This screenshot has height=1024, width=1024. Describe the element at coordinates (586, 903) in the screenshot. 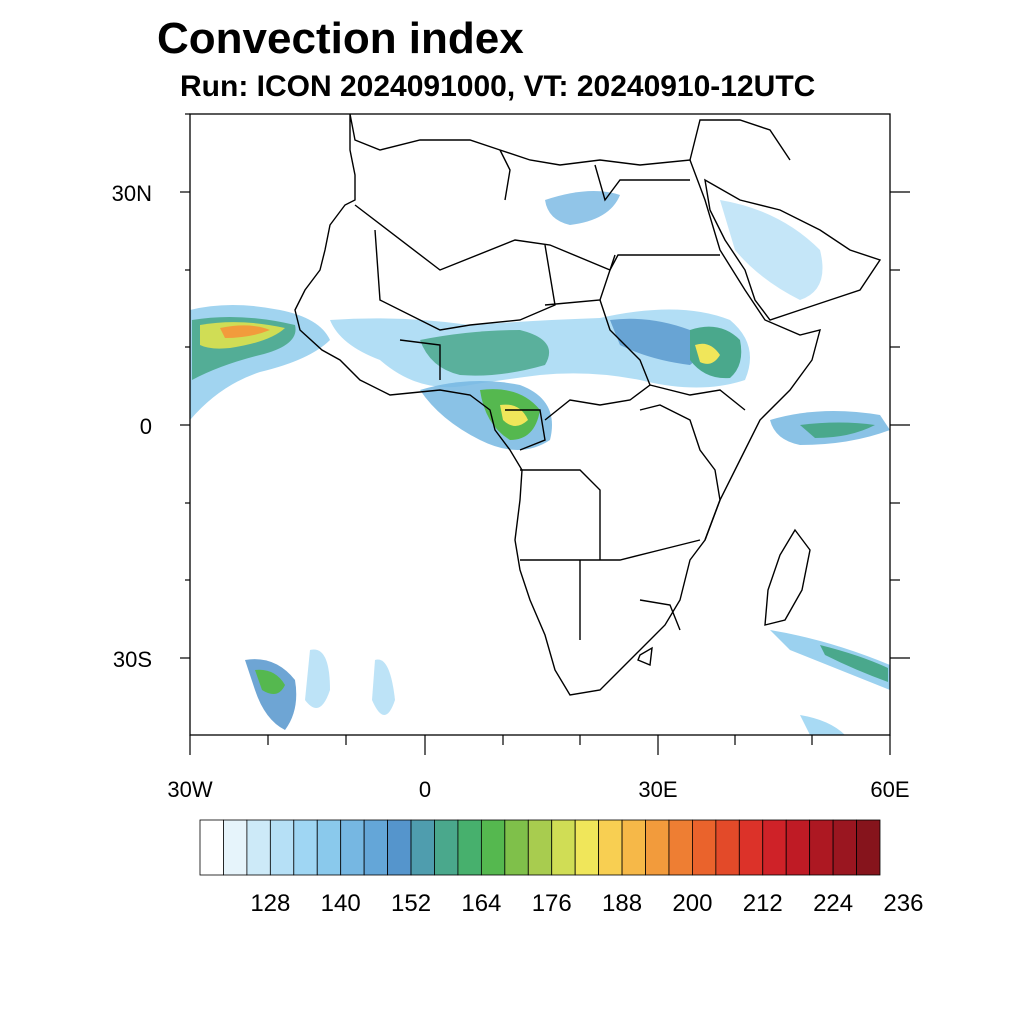

I see `colorbar-labels: 128 140 152 164 176 188 200 212 224 236` at that location.